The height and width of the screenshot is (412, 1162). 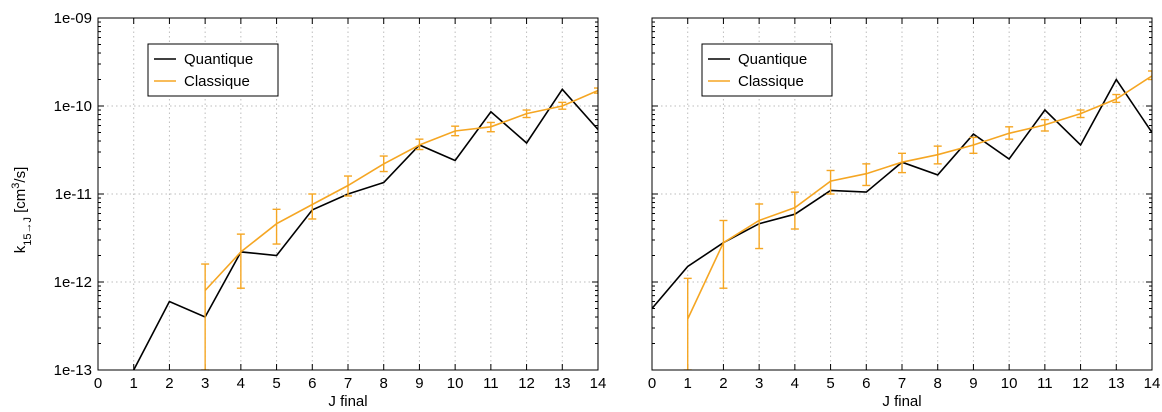 What do you see at coordinates (28, 231) in the screenshot?
I see `y-axis-label-subscript: 15→J` at bounding box center [28, 231].